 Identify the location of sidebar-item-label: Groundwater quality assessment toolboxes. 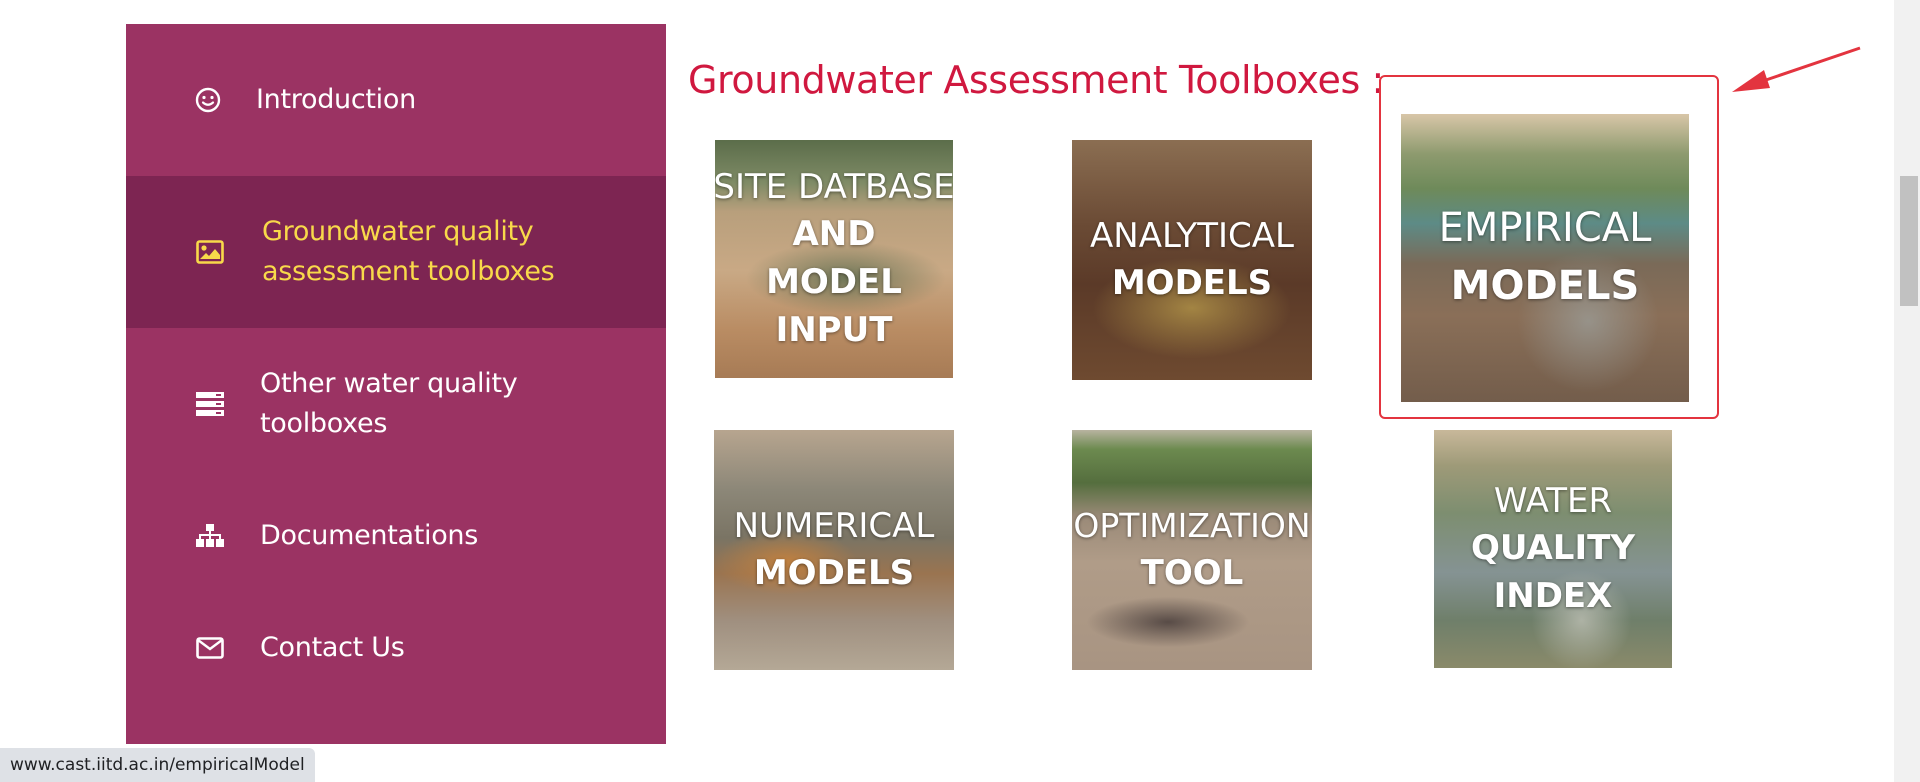
(408, 251).